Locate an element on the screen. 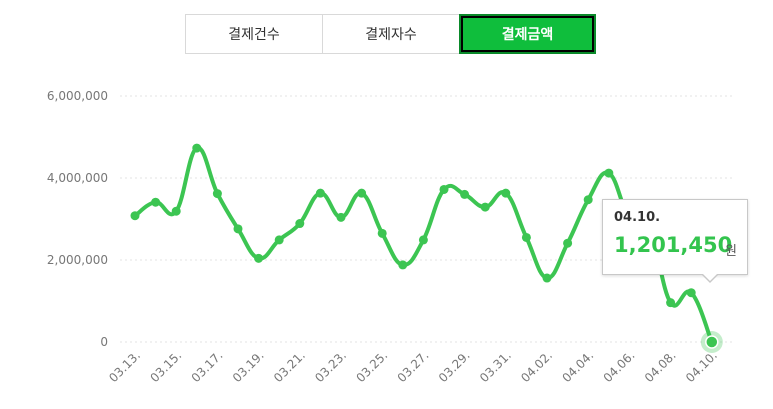  y-tick-label: 0 is located at coordinates (104, 342).